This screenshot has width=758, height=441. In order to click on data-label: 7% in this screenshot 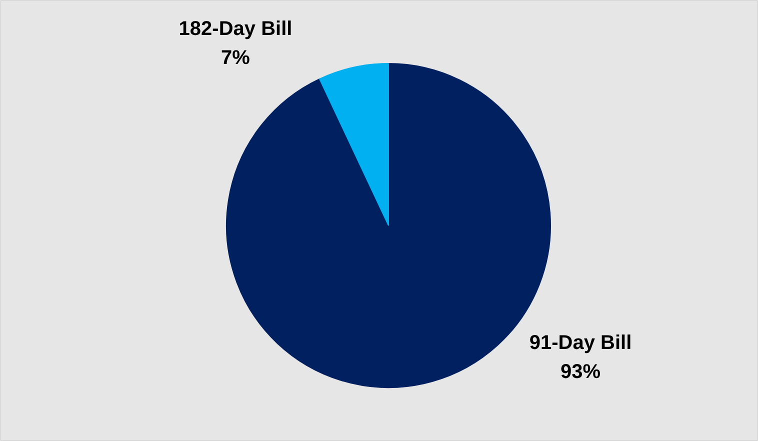, I will do `click(235, 57)`.